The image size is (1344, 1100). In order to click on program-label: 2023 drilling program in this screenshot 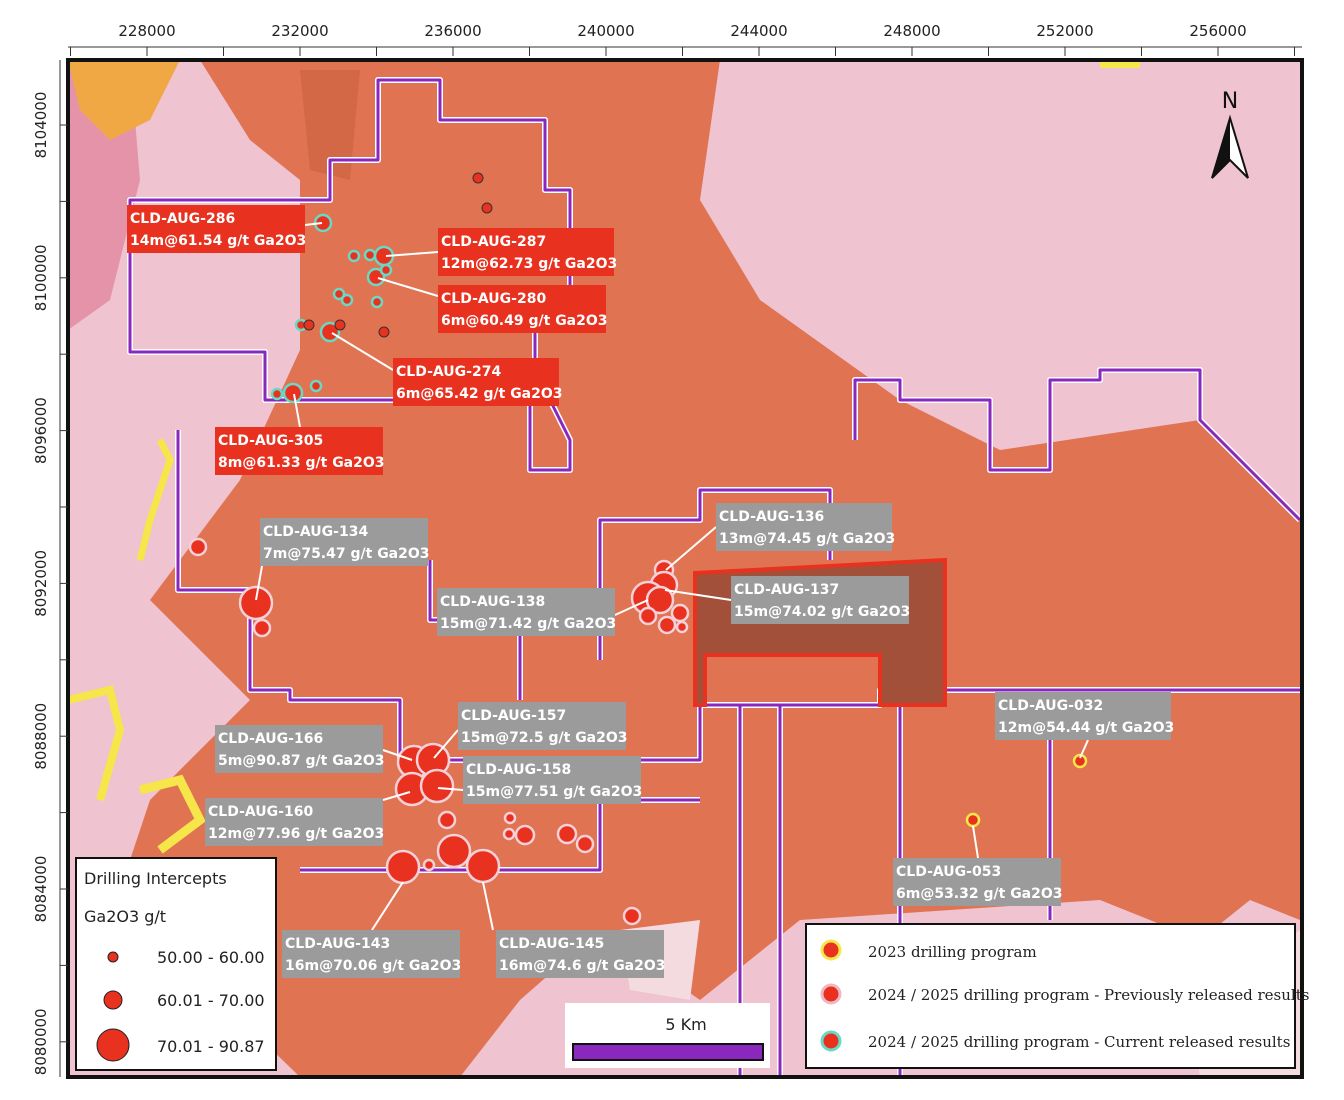, I will do `click(952, 952)`.